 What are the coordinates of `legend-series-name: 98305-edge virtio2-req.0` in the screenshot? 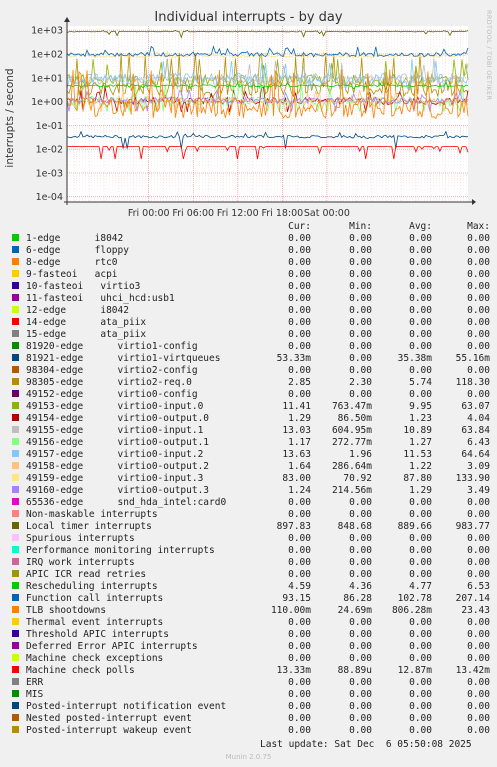 It's located at (109, 382).